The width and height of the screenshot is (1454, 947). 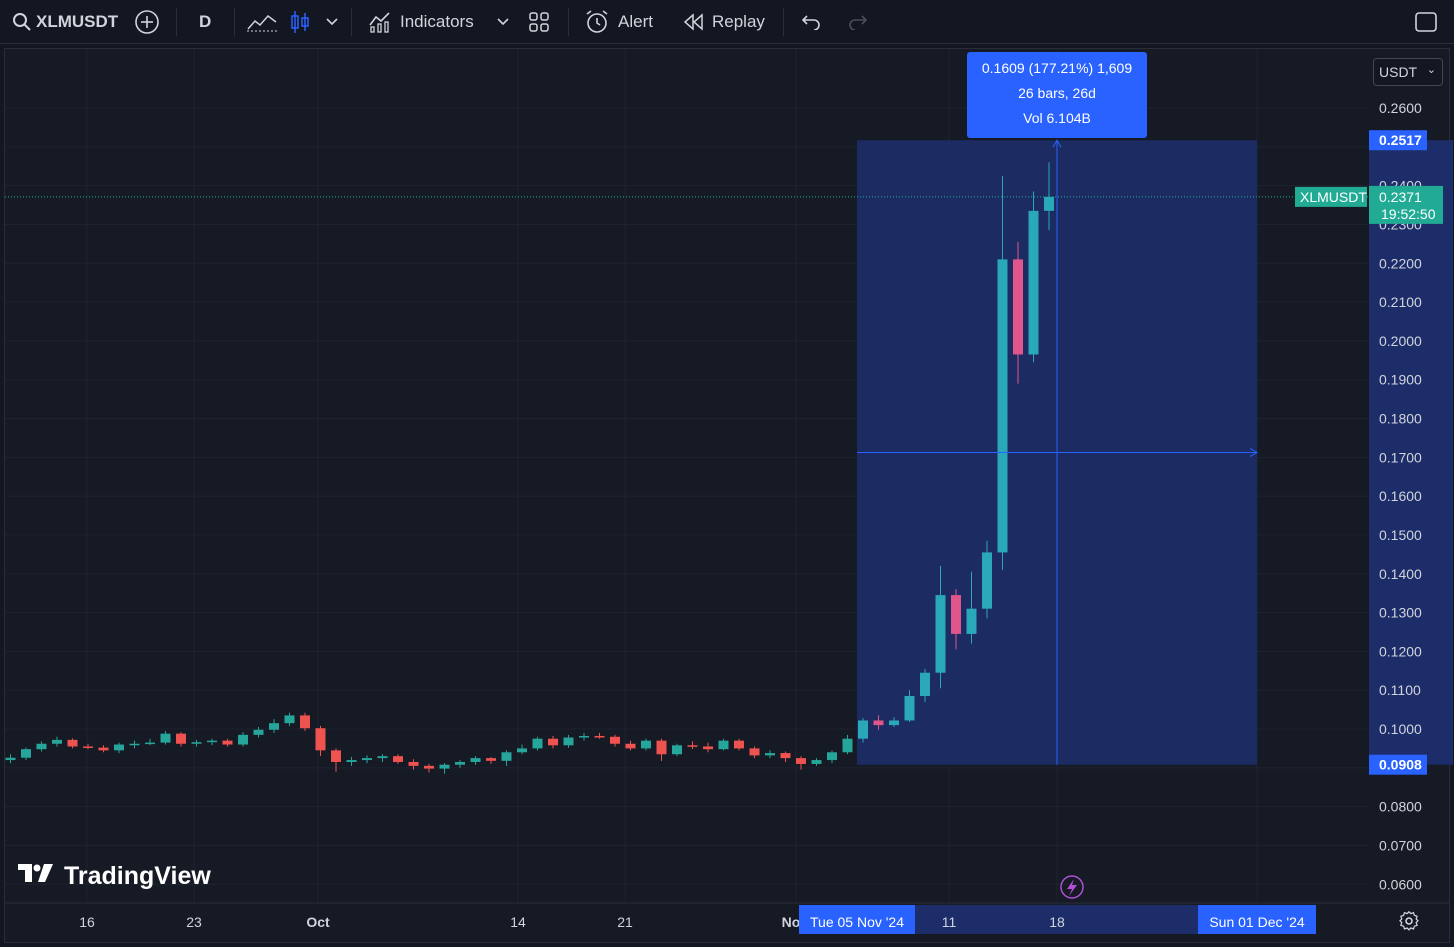 What do you see at coordinates (1400, 884) in the screenshot?
I see `price-axis-tick: 0.0600` at bounding box center [1400, 884].